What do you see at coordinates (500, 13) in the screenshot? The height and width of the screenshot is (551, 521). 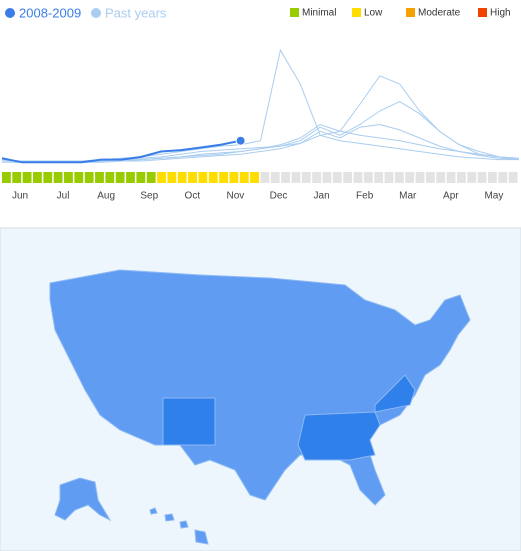 I see `activity-label: High` at bounding box center [500, 13].